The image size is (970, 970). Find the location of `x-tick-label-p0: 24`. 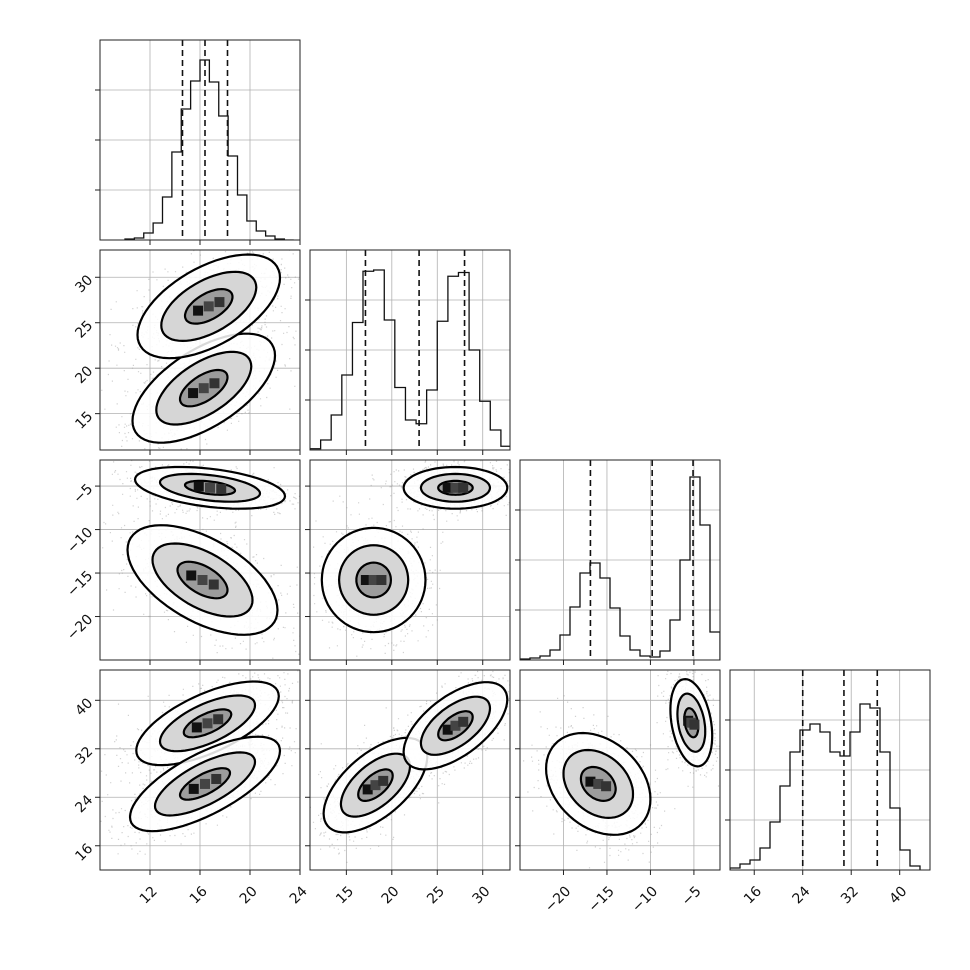

x-tick-label-p0: 24 is located at coordinates (299, 895).